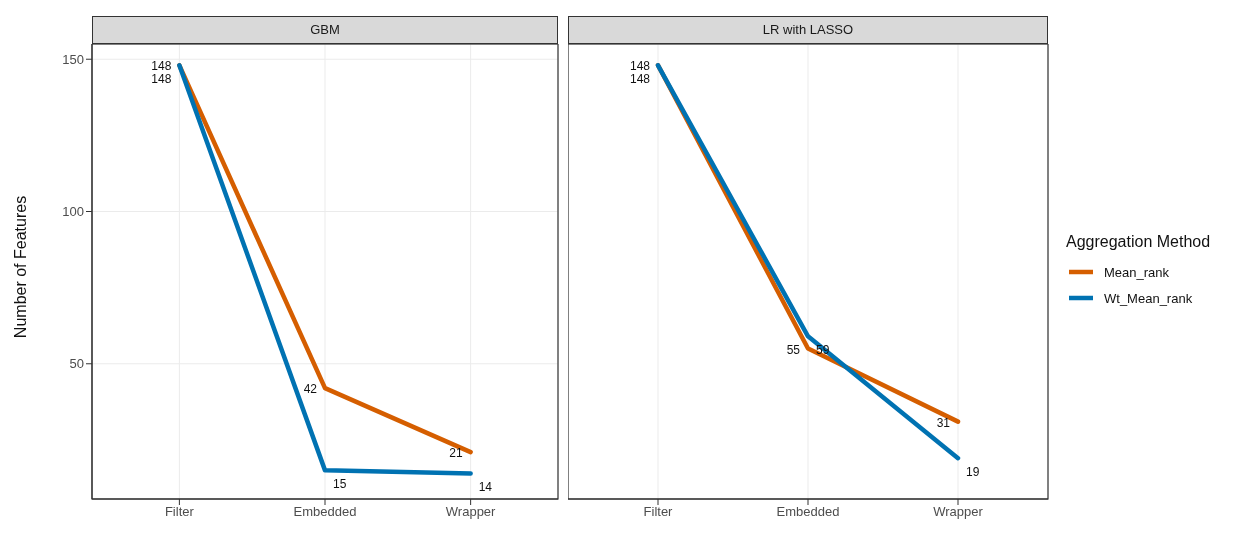 Image resolution: width=1239 pixels, height=533 pixels. I want to click on chart-title: GBM, so click(325, 30).